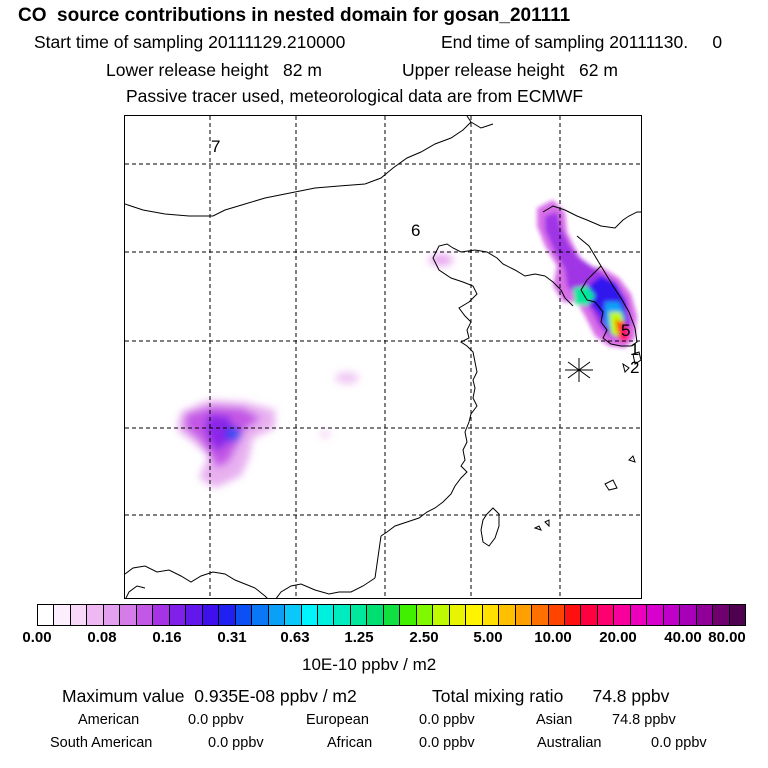 The height and width of the screenshot is (768, 768). I want to click on scale-label-7: 5.00, so click(488, 637).